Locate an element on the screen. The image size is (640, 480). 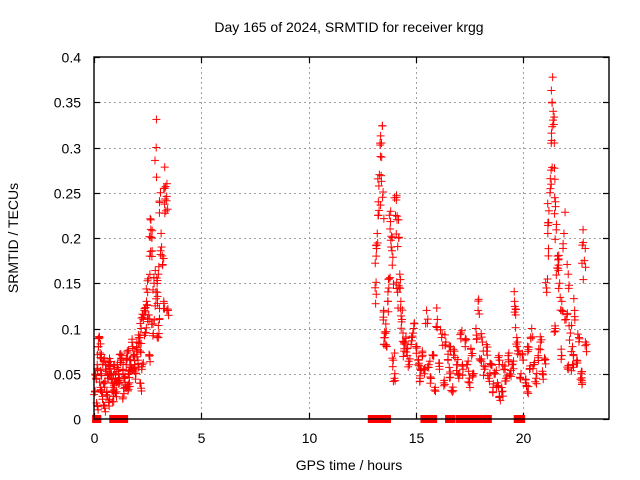
x-tick-labels: 0 5 10 15 20 is located at coordinates (311, 438).